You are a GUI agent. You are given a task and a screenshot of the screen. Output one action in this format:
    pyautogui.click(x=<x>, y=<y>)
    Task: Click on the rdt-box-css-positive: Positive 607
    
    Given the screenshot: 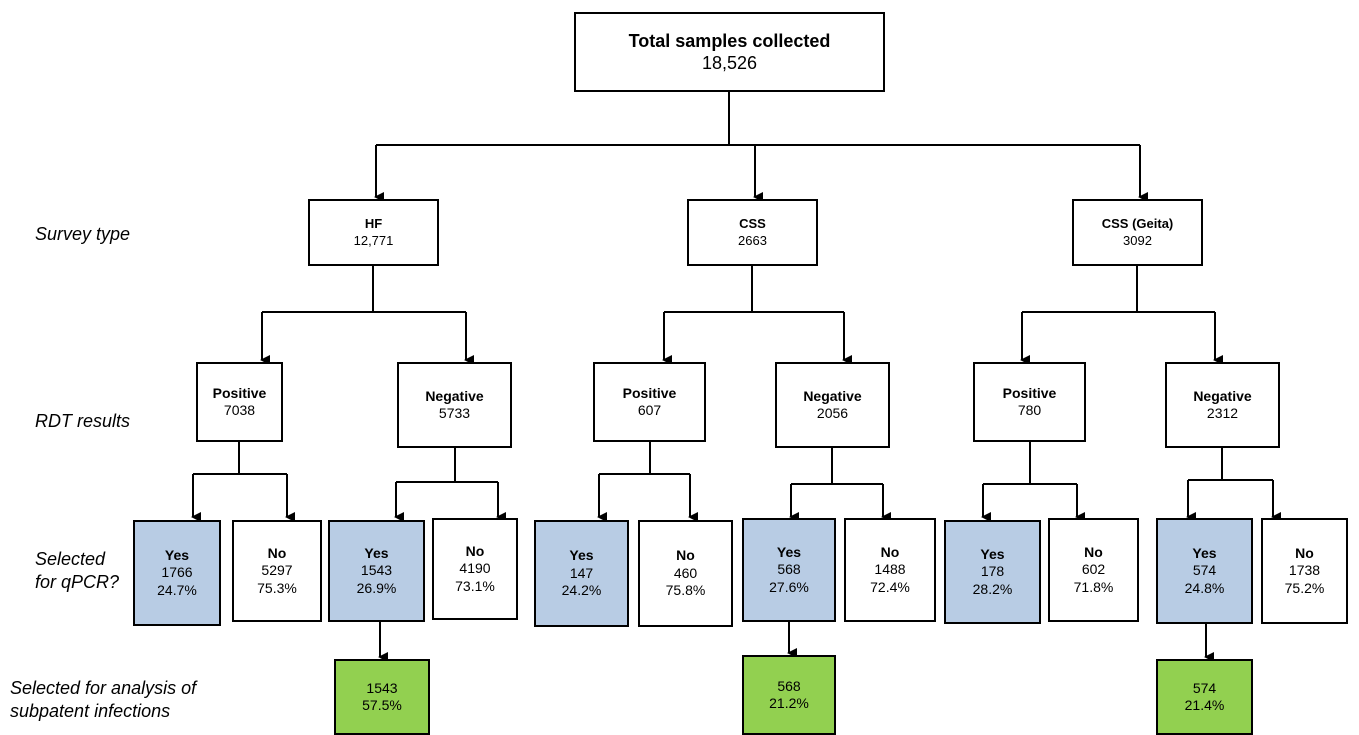 What is the action you would take?
    pyautogui.click(x=649, y=402)
    